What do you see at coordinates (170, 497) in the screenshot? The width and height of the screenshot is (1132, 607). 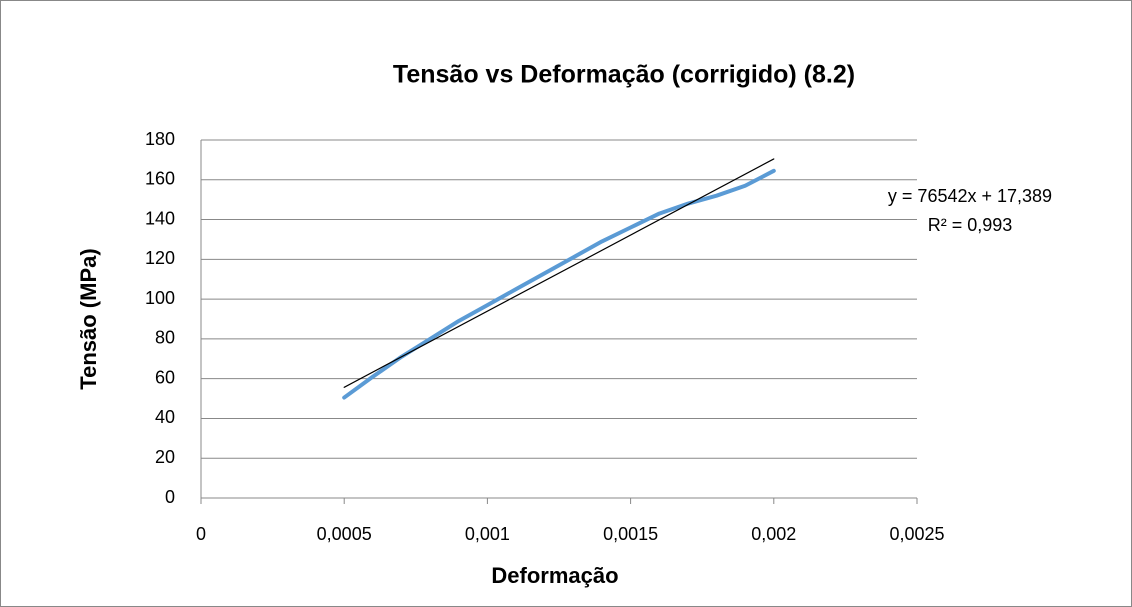 I see `y-tick-label: 0` at bounding box center [170, 497].